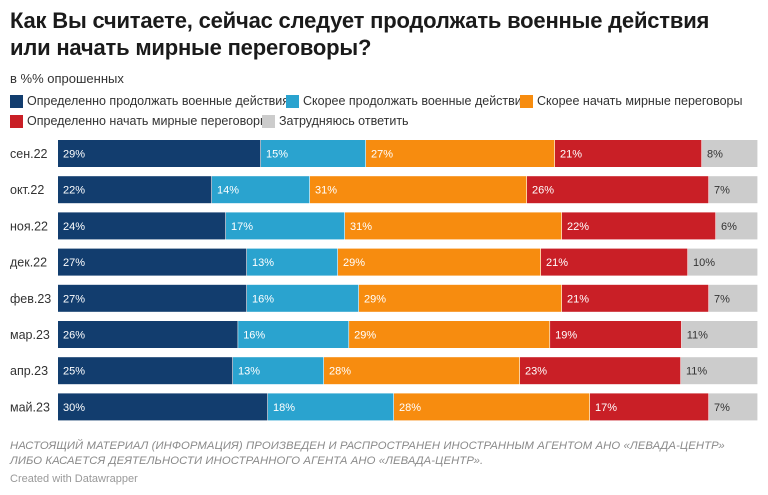 The image size is (768, 495). I want to click on bar-value-label: 10%, so click(704, 263).